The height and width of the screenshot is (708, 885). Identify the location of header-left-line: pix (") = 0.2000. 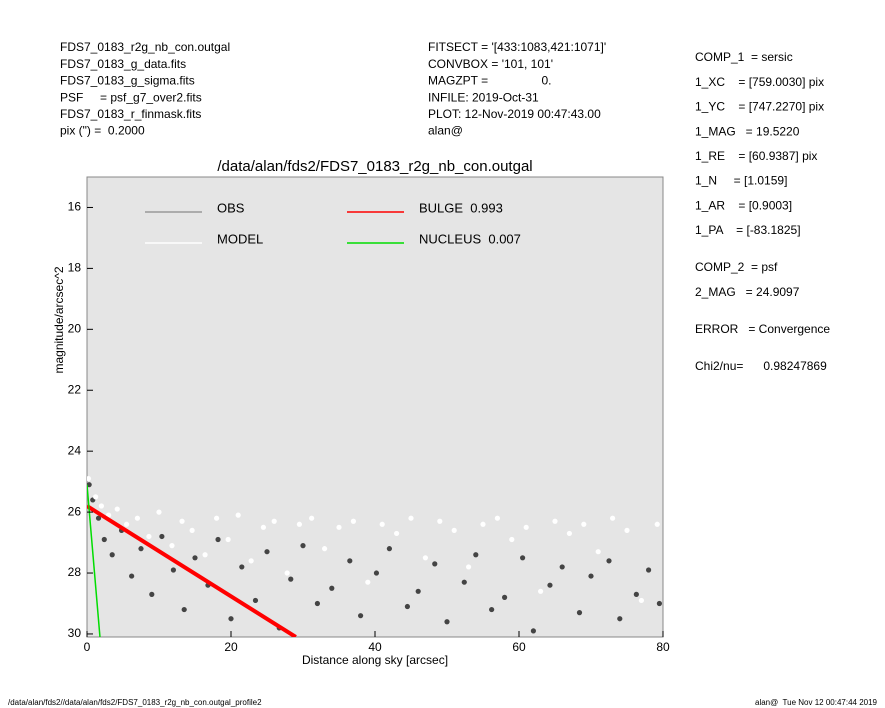
(102, 131).